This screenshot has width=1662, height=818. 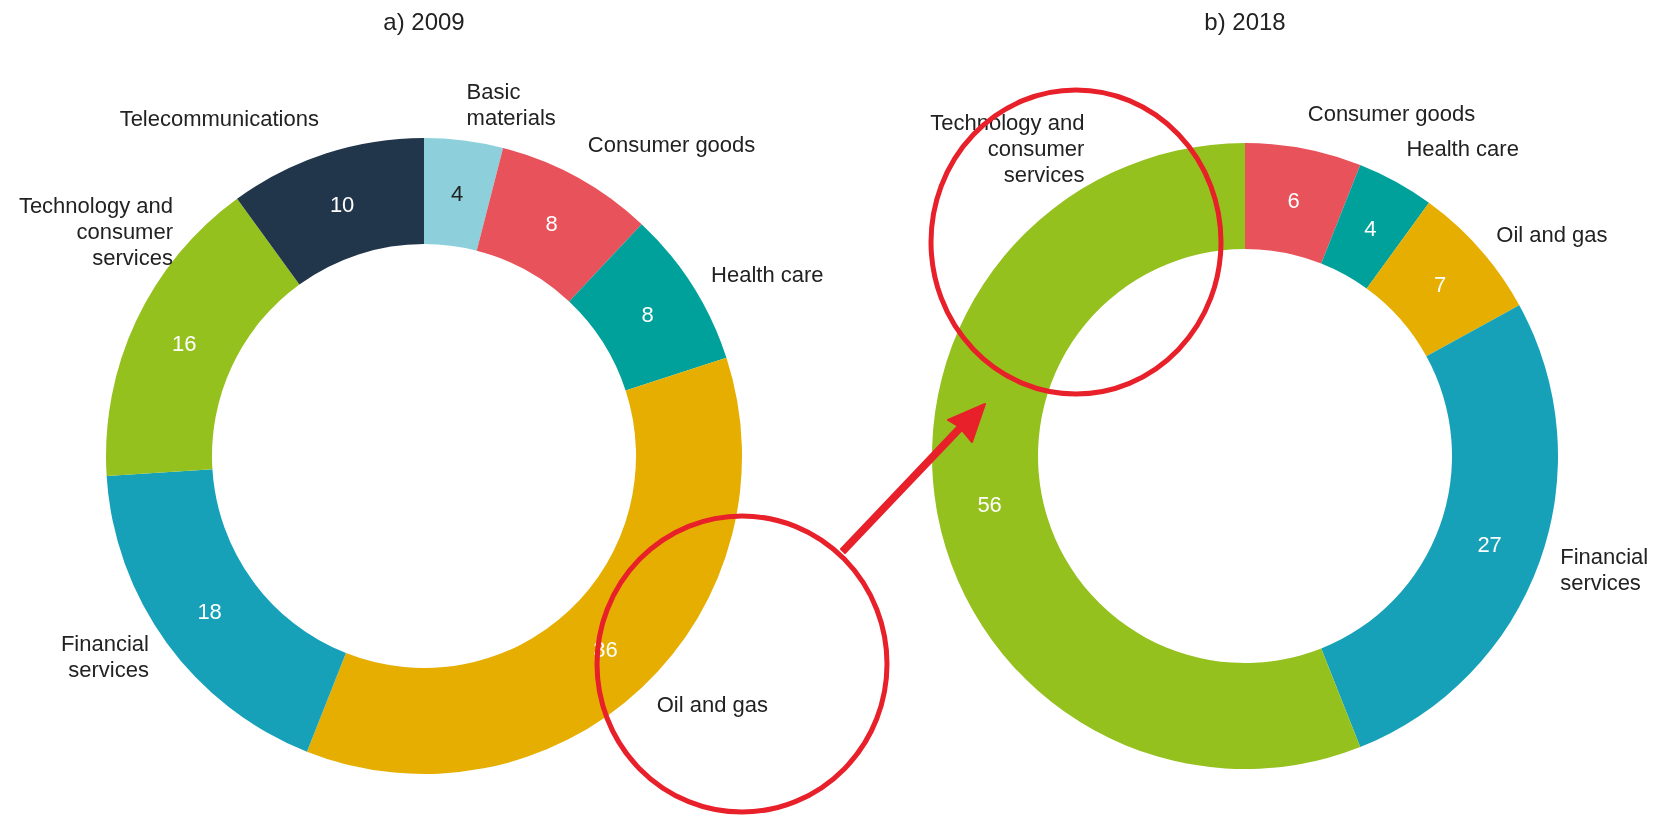 I want to click on chart-title: b) 2018, so click(x=1245, y=21).